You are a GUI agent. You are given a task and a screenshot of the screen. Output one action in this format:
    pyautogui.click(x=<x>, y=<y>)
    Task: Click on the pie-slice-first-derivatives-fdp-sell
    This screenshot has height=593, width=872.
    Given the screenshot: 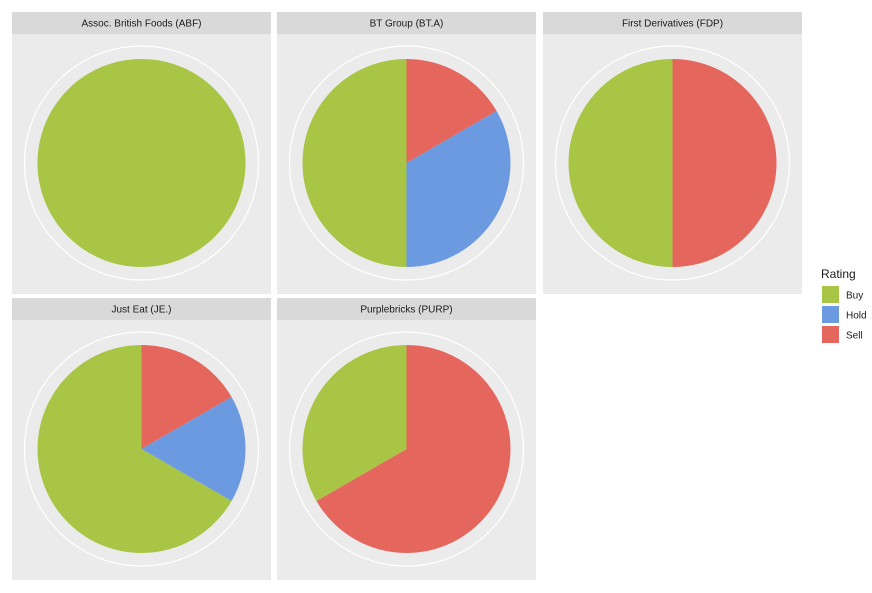 What is the action you would take?
    pyautogui.click(x=724, y=163)
    